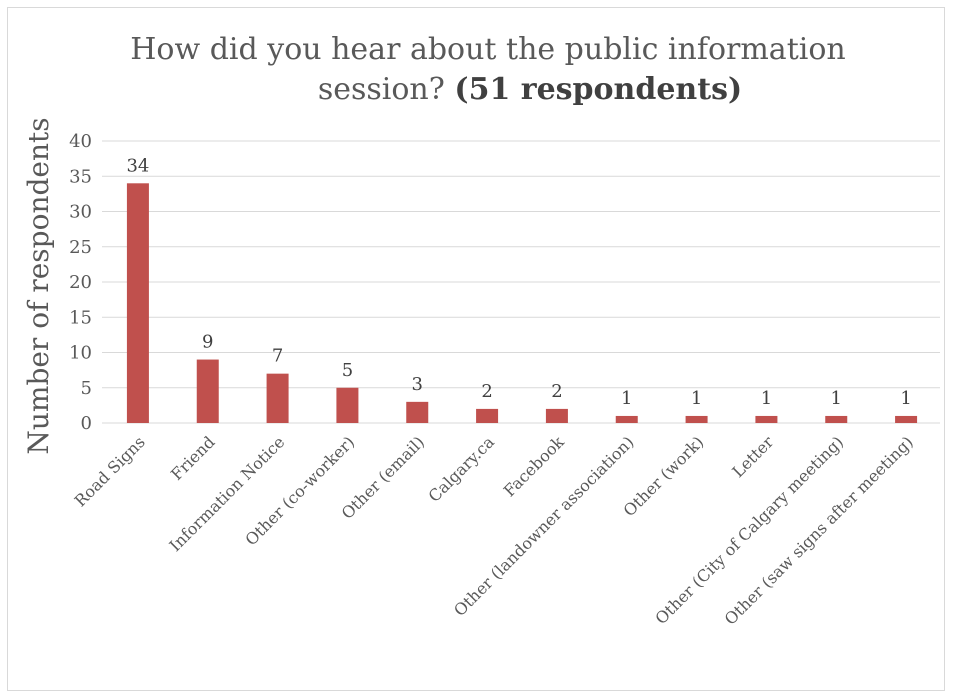 The image size is (954, 700). What do you see at coordinates (80, 176) in the screenshot?
I see `y-tick-label: 35` at bounding box center [80, 176].